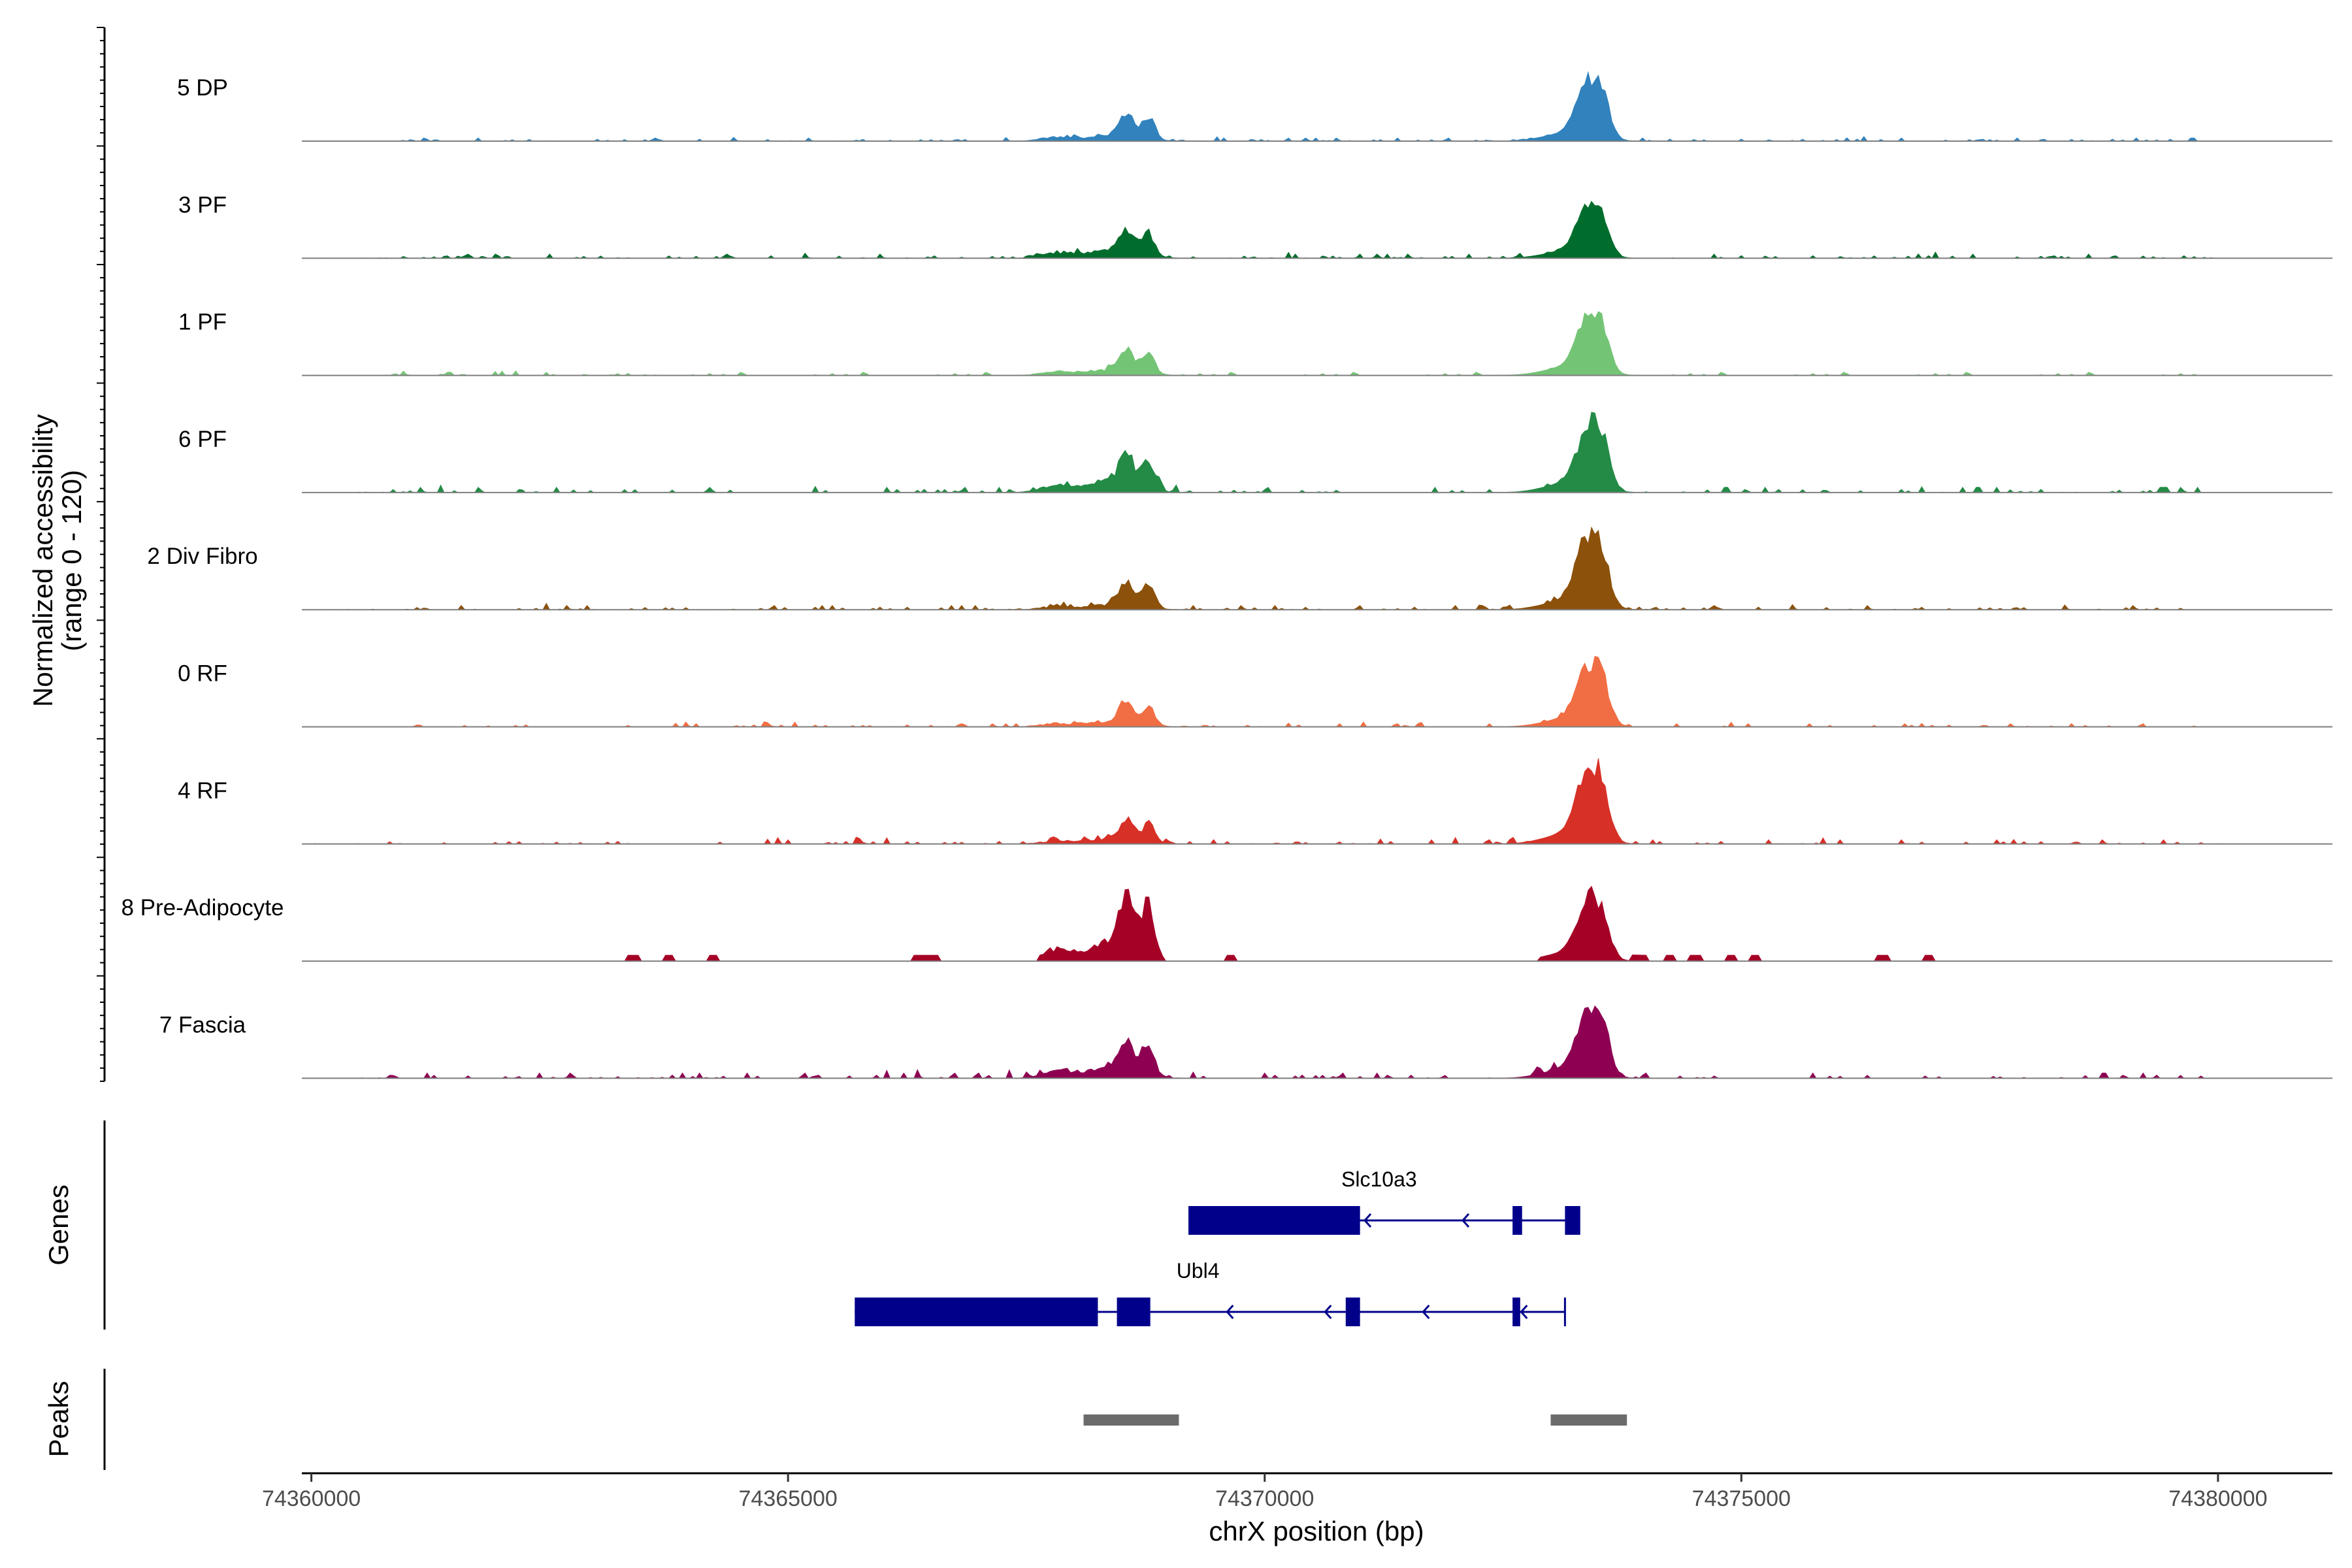  Describe the element at coordinates (202, 322) in the screenshot. I see `track-label: 1 PF` at that location.